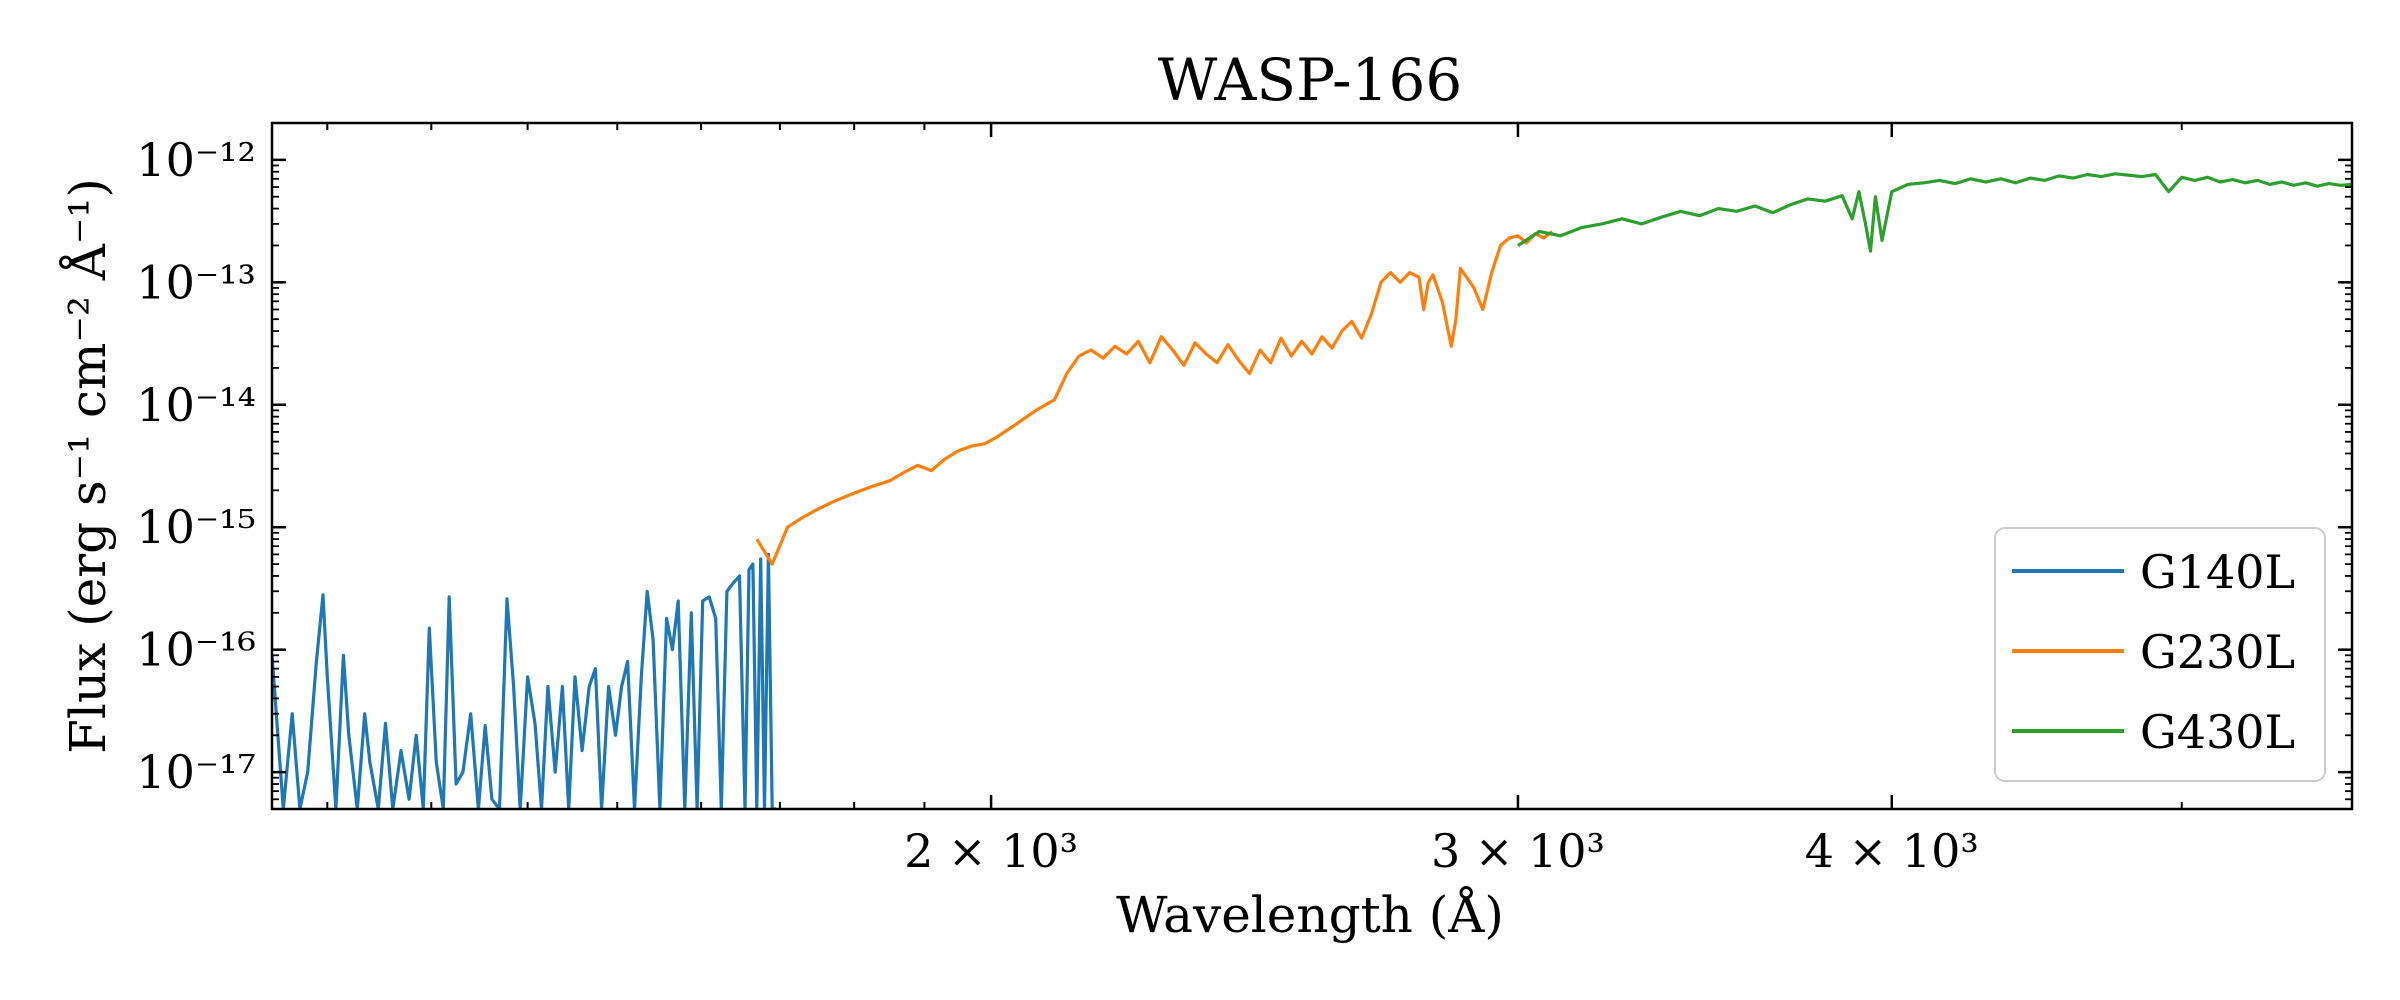  I want to click on x-tick-label: 3 × 10³, so click(1518, 851).